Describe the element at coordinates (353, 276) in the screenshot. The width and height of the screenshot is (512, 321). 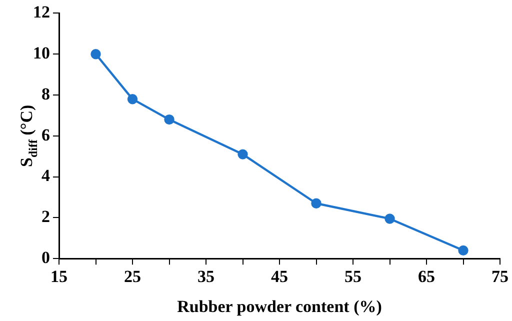
I see `x-tick-label: 55` at that location.